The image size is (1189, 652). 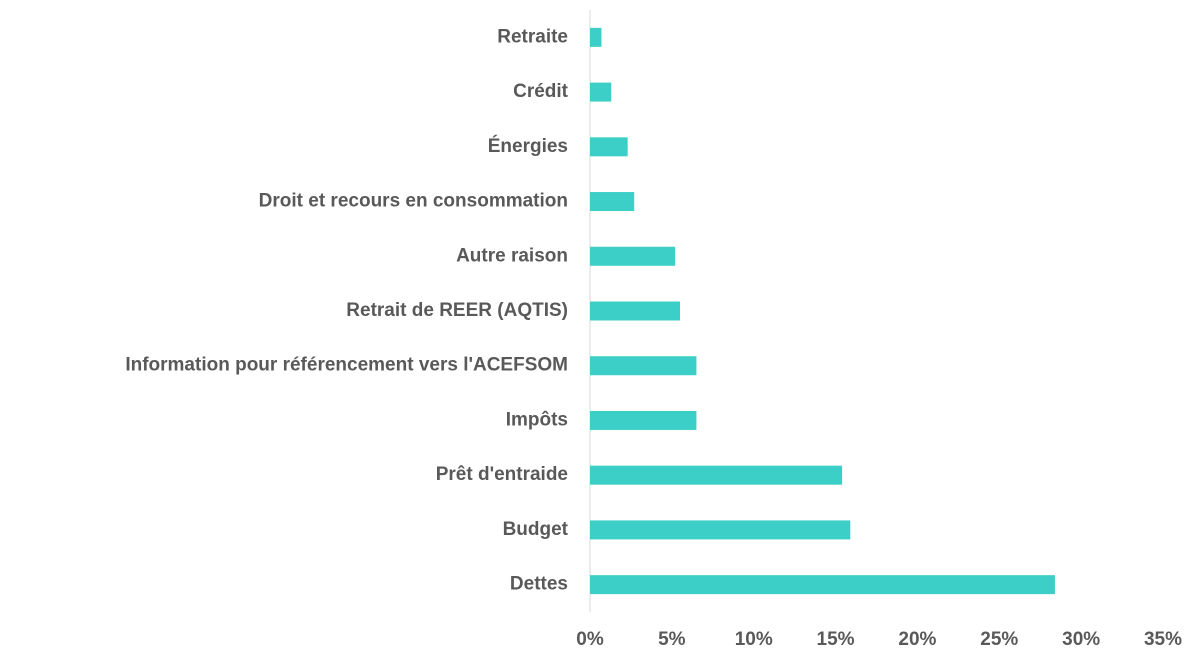 What do you see at coordinates (590, 639) in the screenshot?
I see `x-tick-label: 0%` at bounding box center [590, 639].